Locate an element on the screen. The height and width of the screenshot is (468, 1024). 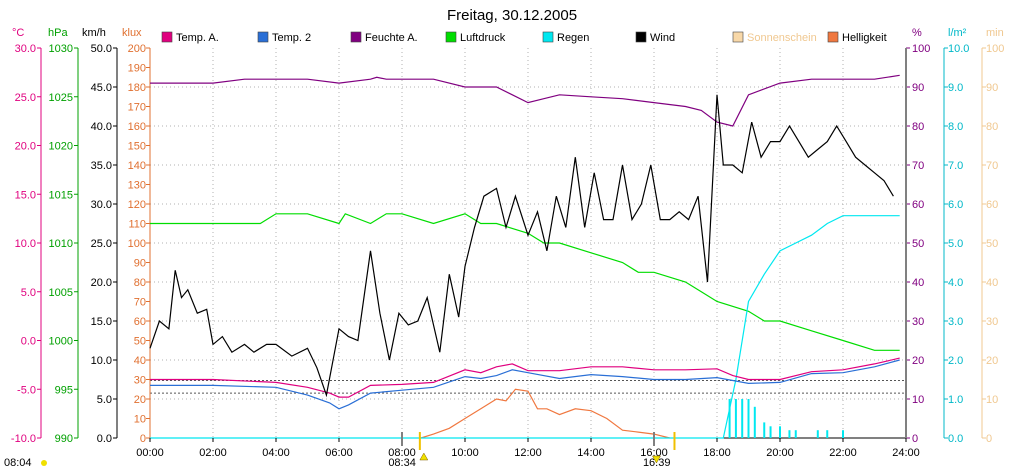
y-tick-light: 30 is located at coordinates (140, 381).